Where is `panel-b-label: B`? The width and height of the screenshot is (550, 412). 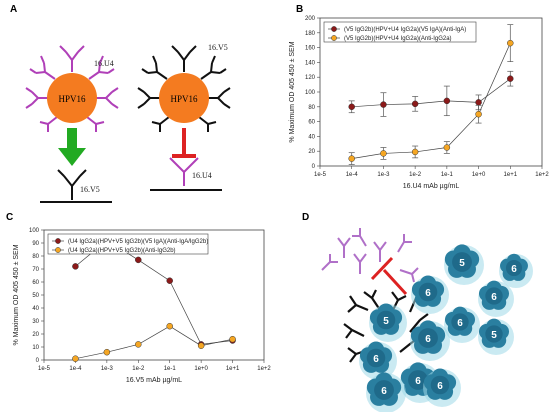
panel-b-label: B is located at coordinates (299, 9).